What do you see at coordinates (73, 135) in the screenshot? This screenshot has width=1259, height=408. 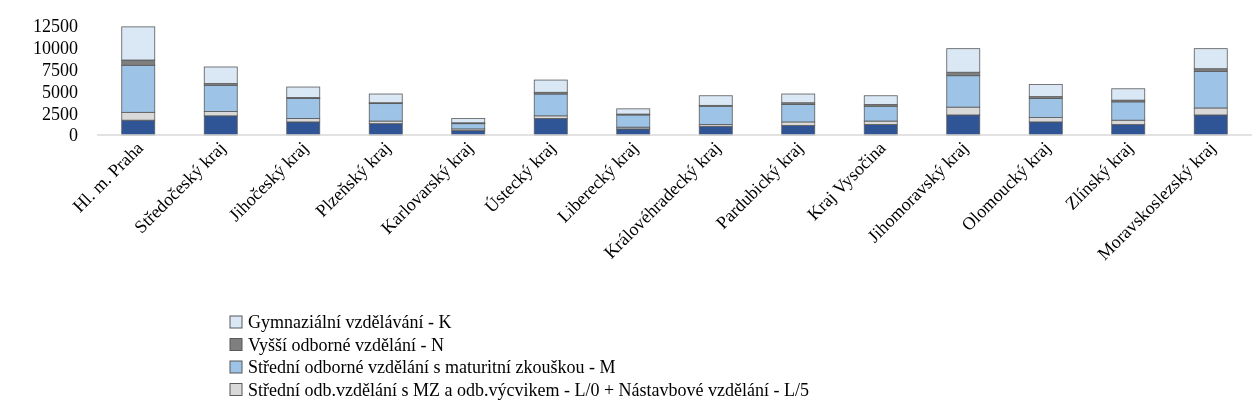 I see `y-tick-label: 0` at bounding box center [73, 135].